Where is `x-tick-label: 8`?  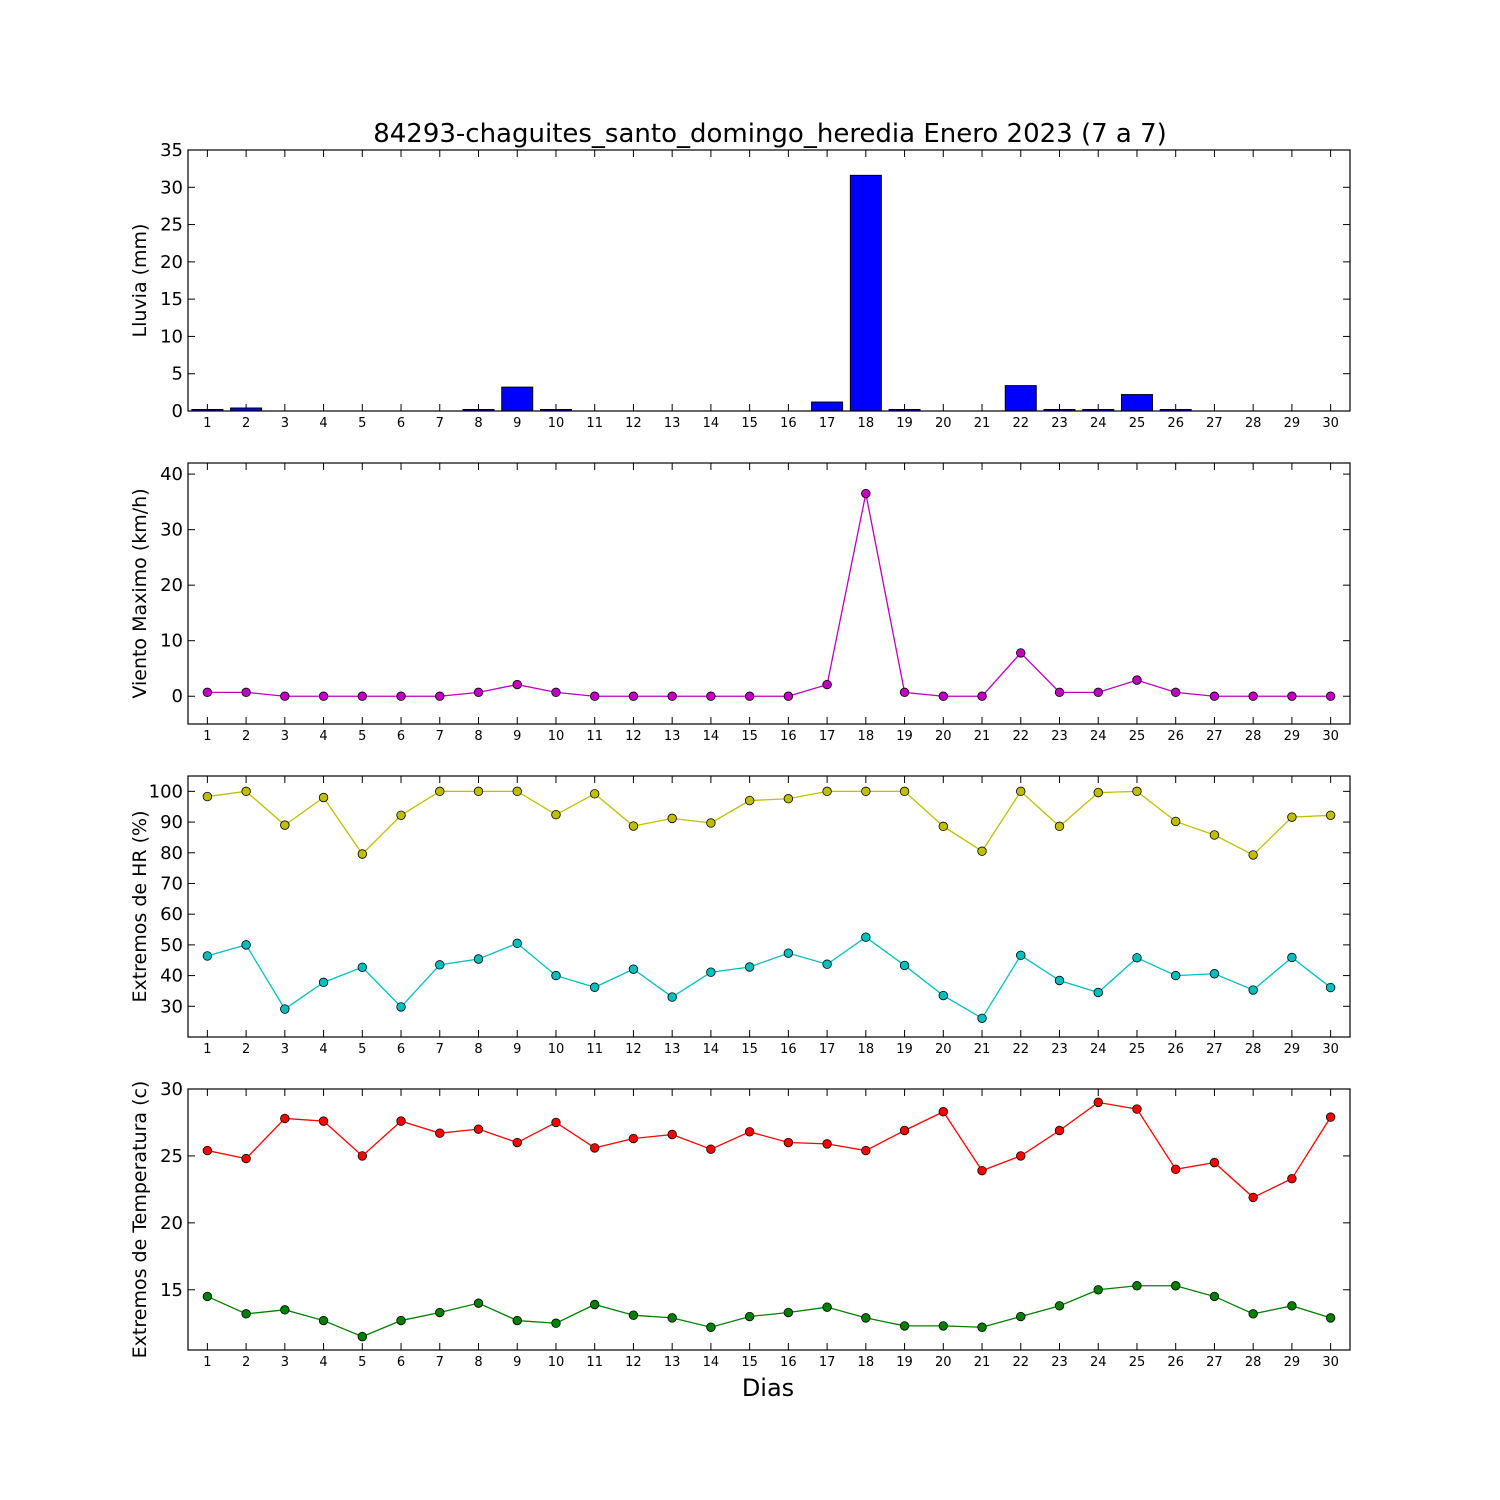
x-tick-label: 8 is located at coordinates (478, 1049).